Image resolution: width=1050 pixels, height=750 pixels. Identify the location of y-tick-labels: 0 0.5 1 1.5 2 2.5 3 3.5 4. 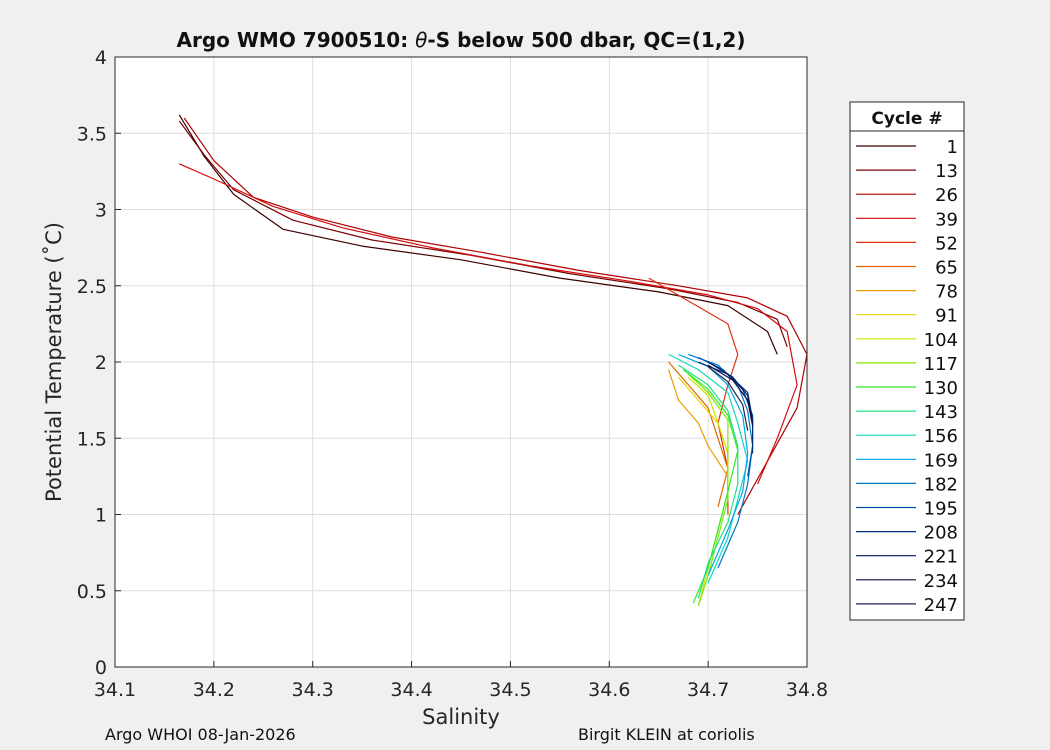
(99, 363).